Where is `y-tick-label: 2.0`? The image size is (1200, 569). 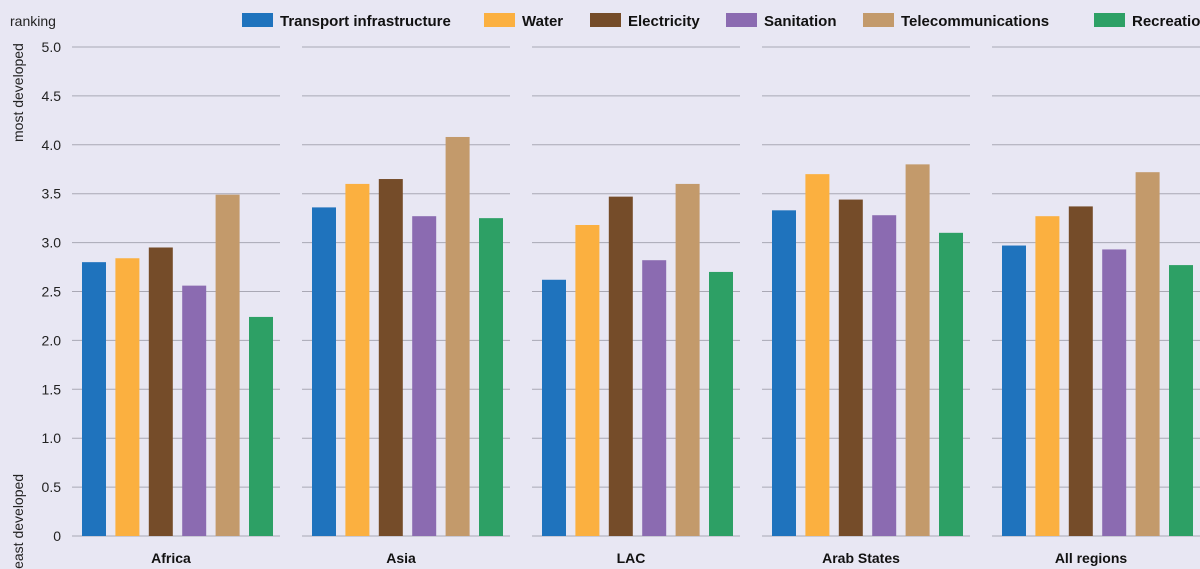 y-tick-label: 2.0 is located at coordinates (52, 340).